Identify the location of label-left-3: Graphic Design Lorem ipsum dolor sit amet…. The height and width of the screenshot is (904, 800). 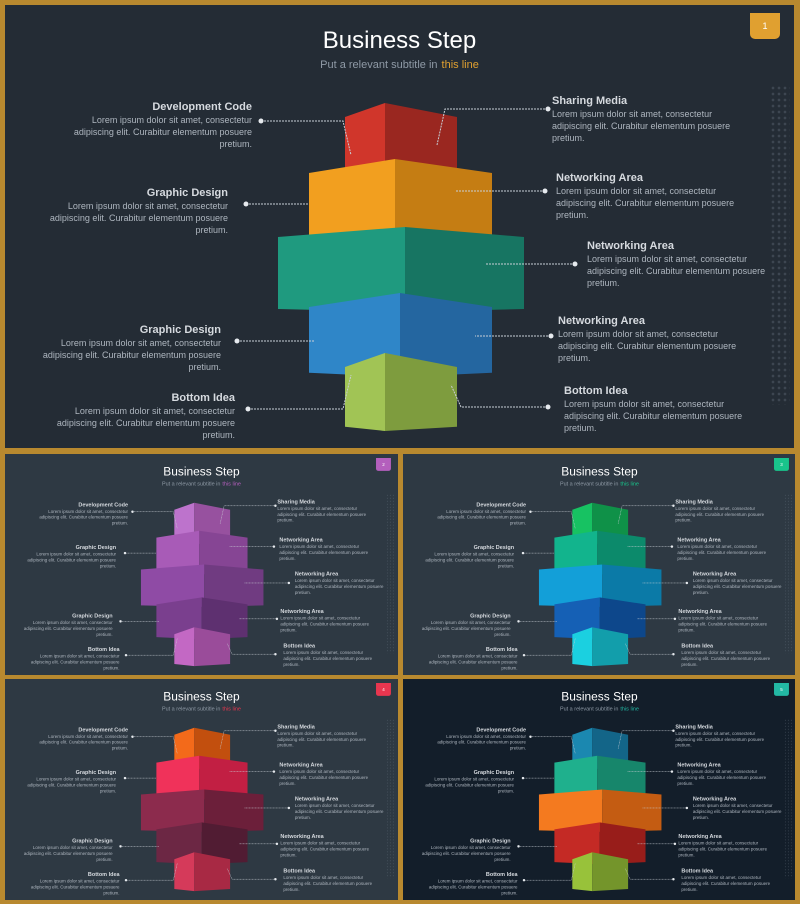
(65, 849).